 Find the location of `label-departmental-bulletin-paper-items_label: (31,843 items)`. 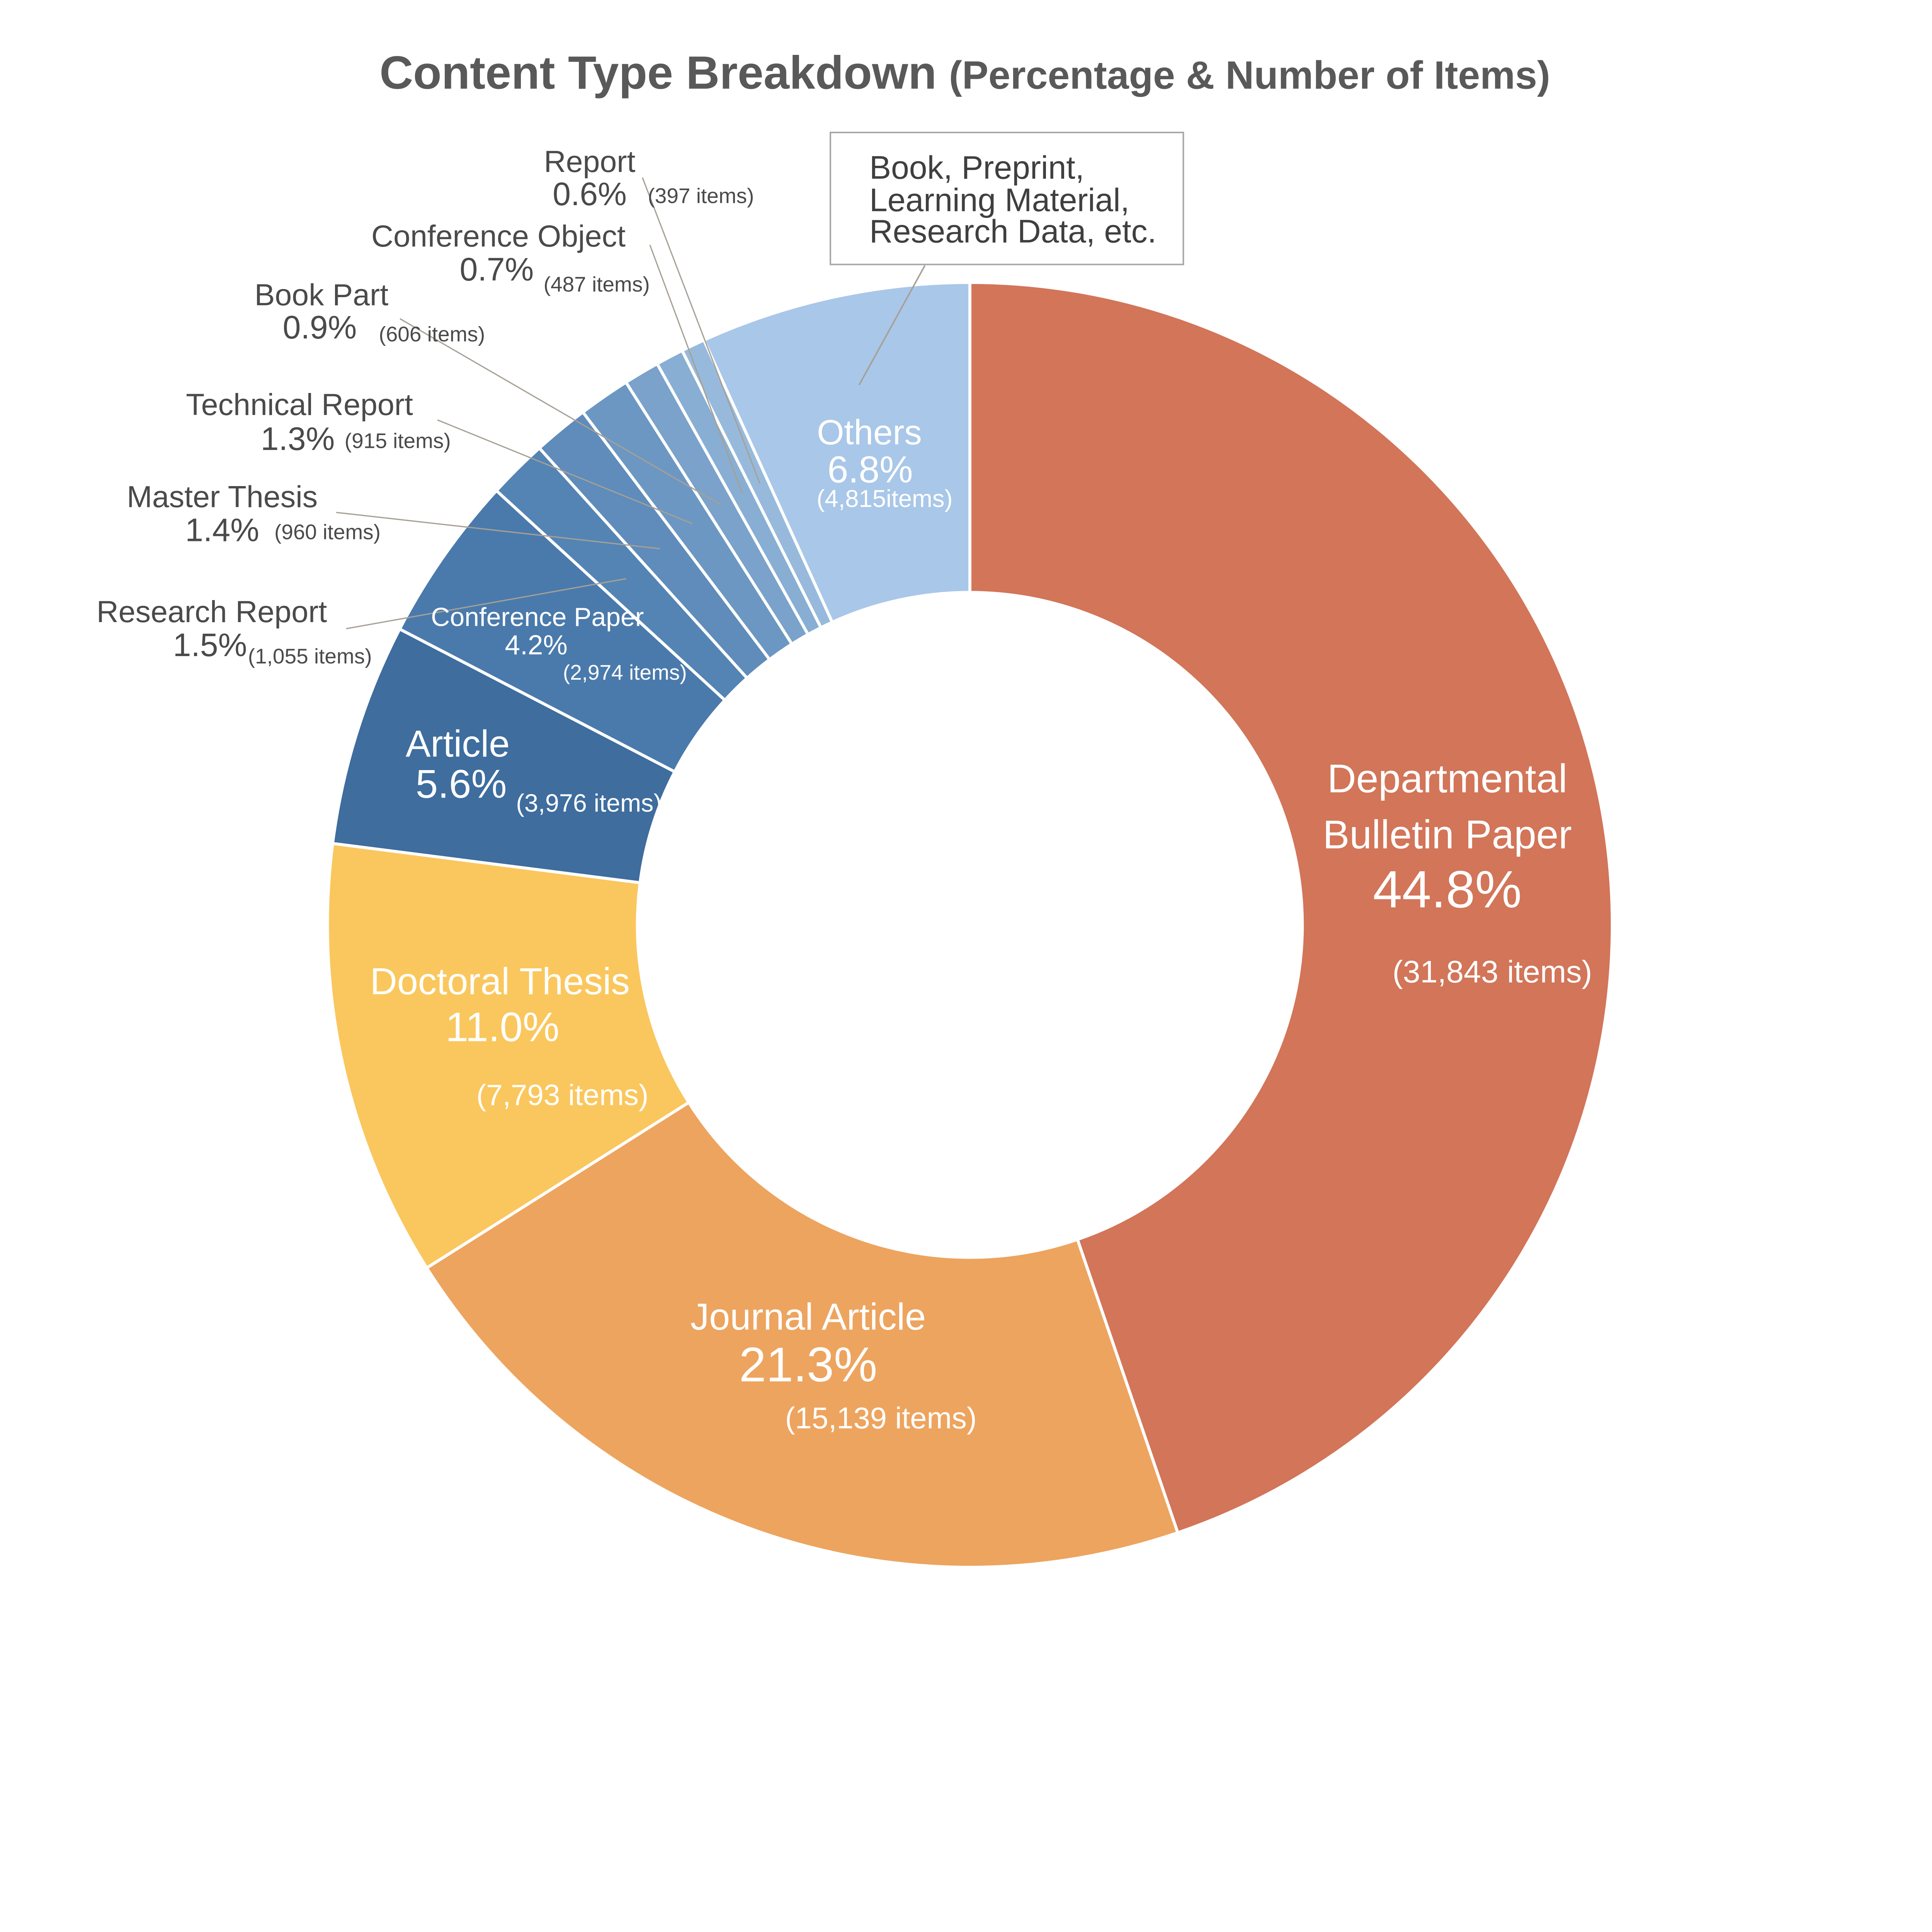

label-departmental-bulletin-paper-items_label: (31,843 items) is located at coordinates (1492, 971).